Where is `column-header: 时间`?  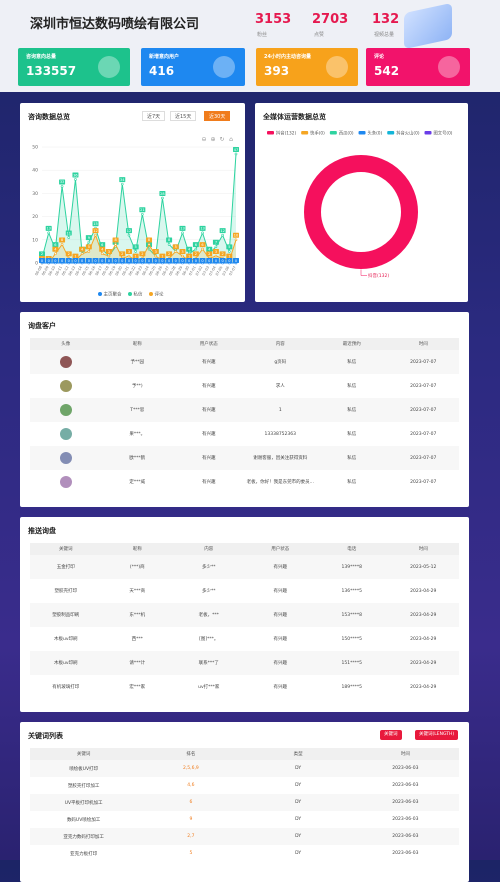
column-header: 时间 is located at coordinates (405, 754).